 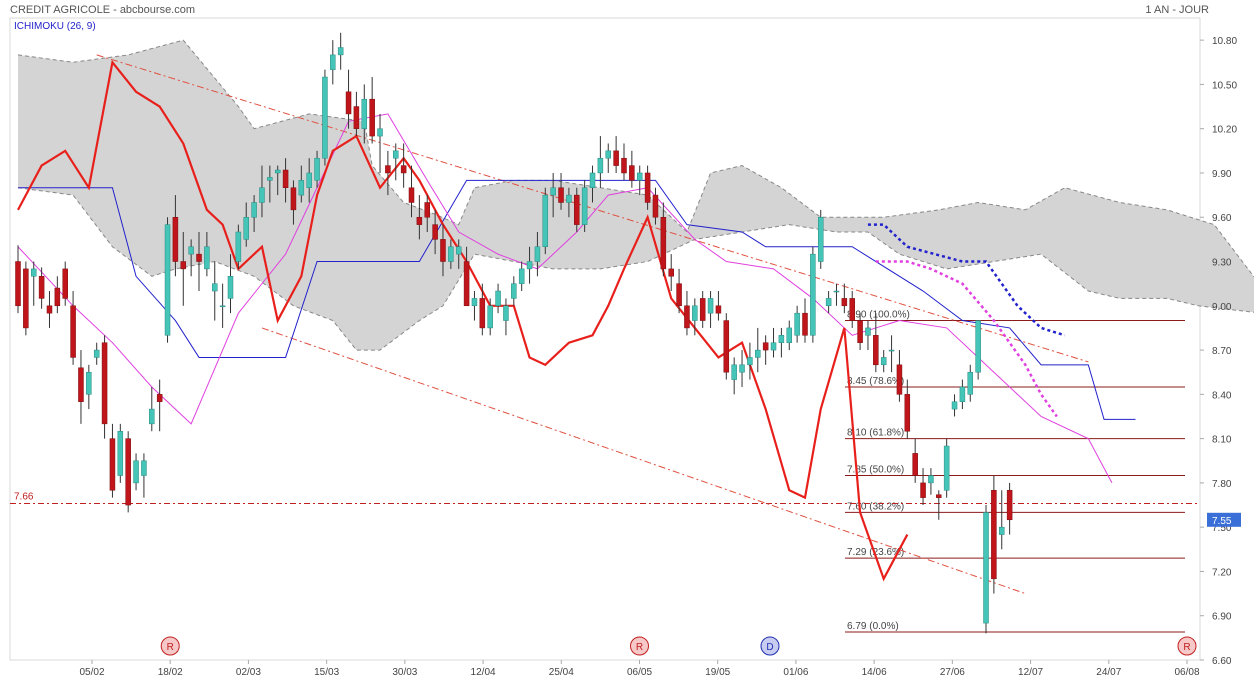 I want to click on x-tick-label: 30/03, so click(x=404, y=672).